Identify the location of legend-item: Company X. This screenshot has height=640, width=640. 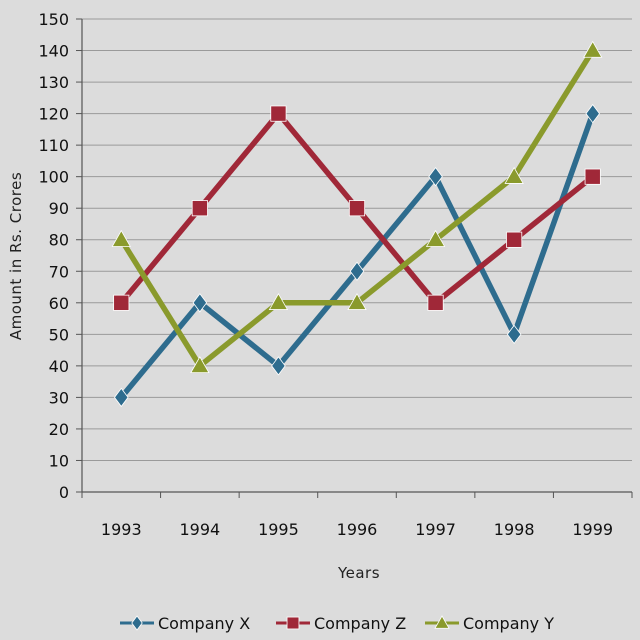
(185, 623).